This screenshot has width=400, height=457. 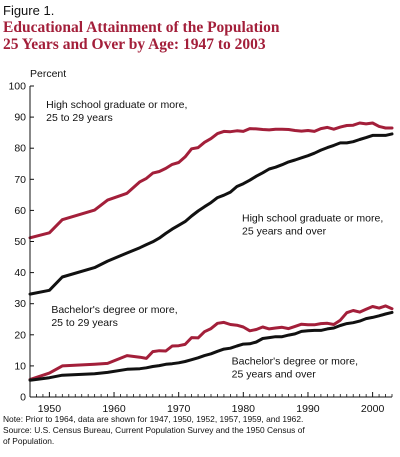 I want to click on x-tick-label: 1970, so click(x=179, y=409).